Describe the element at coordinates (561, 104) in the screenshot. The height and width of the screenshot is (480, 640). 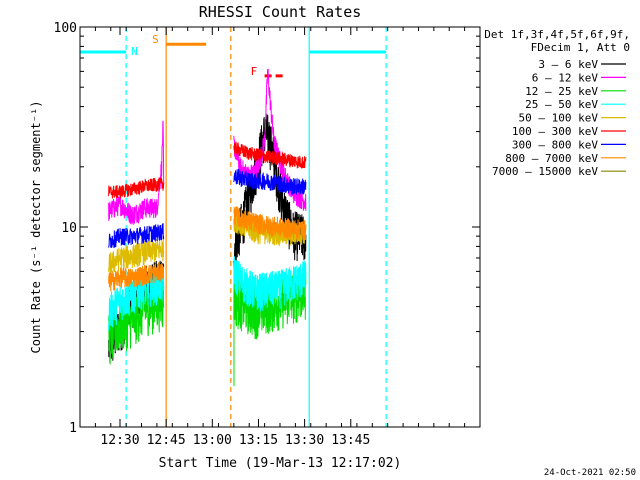
I see `legend-entry-label-3: 25 – 50 keV` at that location.